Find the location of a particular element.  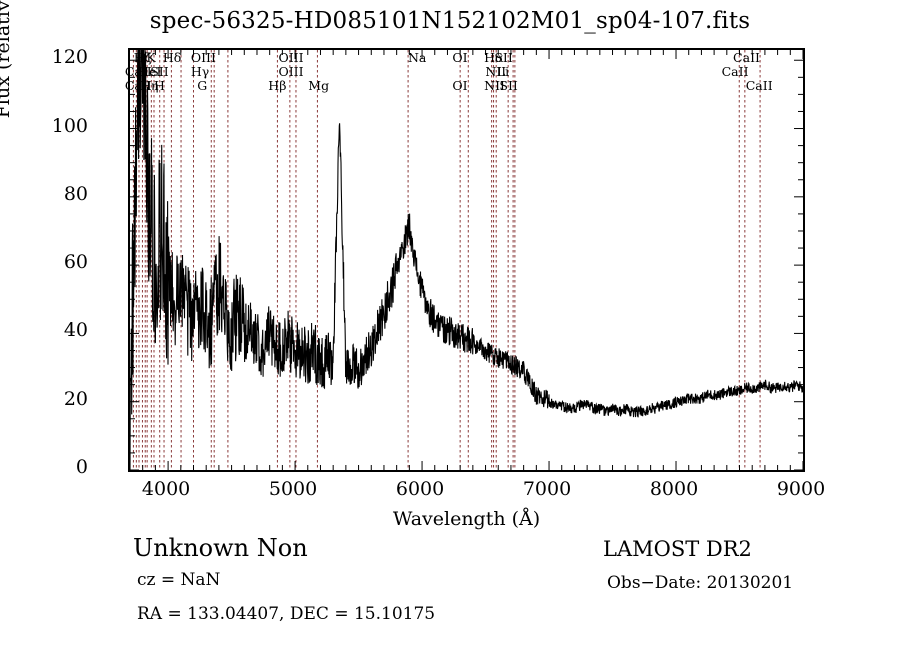

survey-name: LAMOST DR2 is located at coordinates (677, 549).